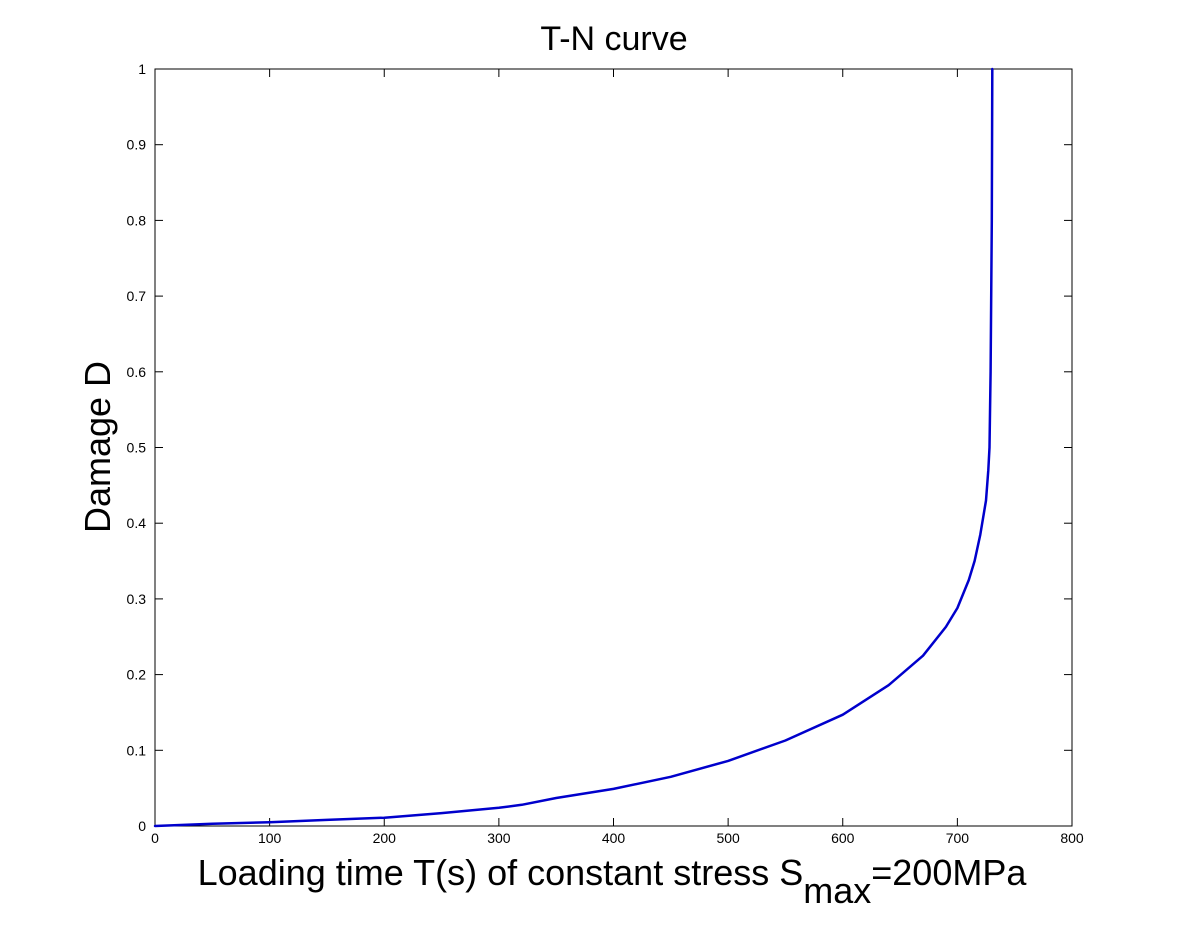 This screenshot has height=928, width=1185. I want to click on x-tick-label: 0, so click(155, 838).